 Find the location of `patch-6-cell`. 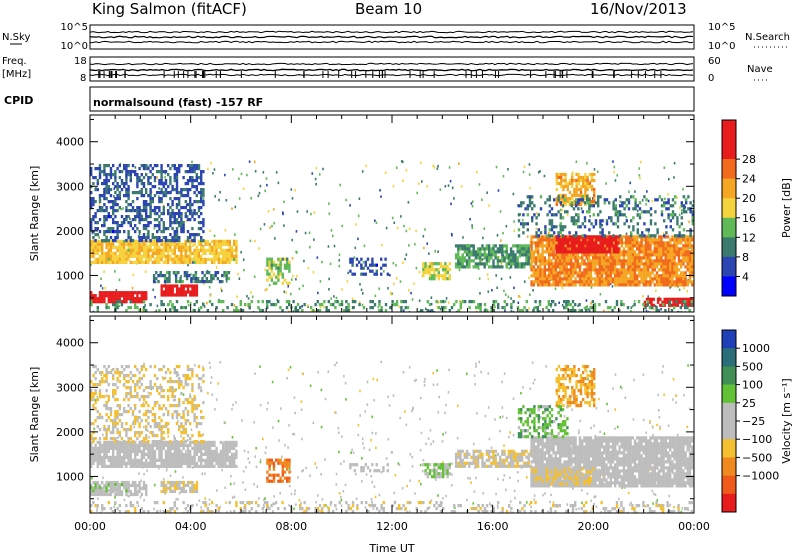

patch-6-cell is located at coordinates (368, 268).